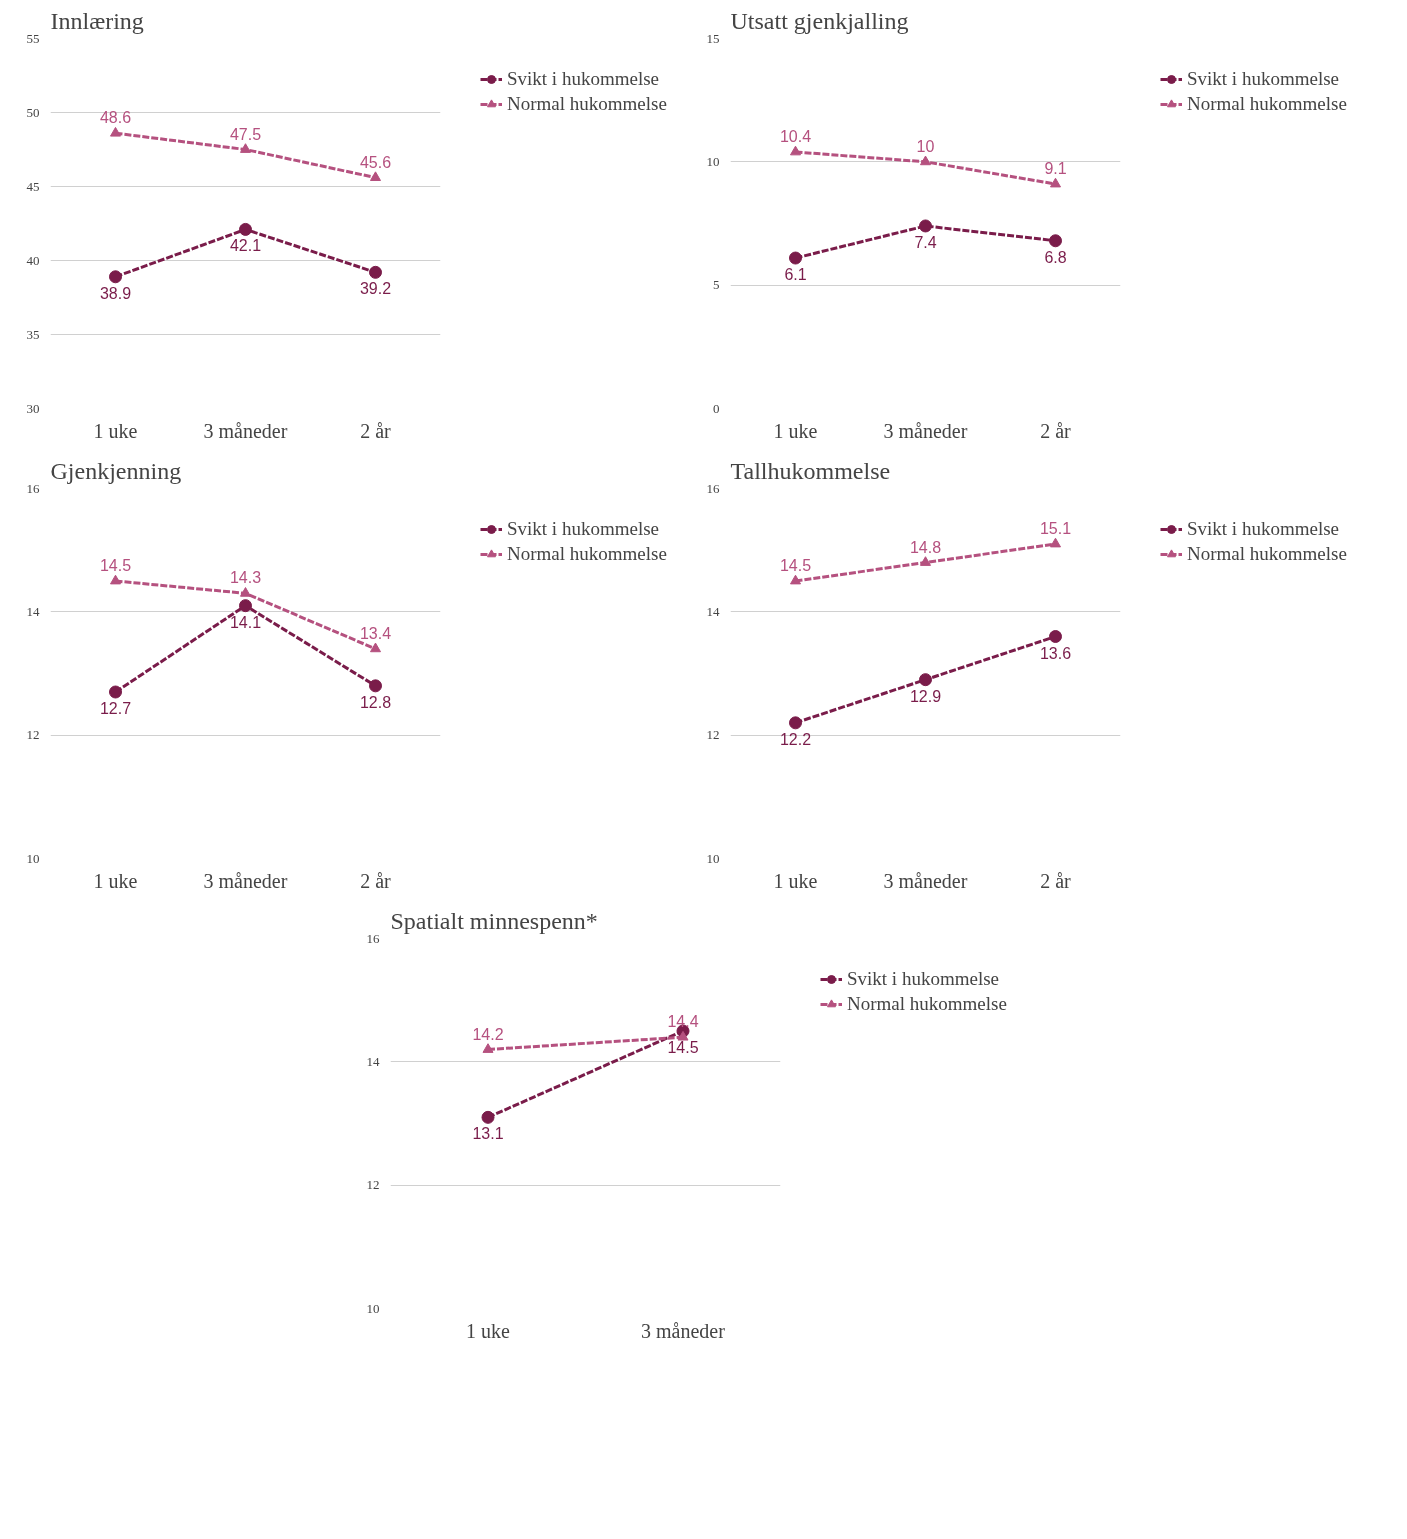 The image size is (1407, 1539). I want to click on data-label: 14.1, so click(245, 622).